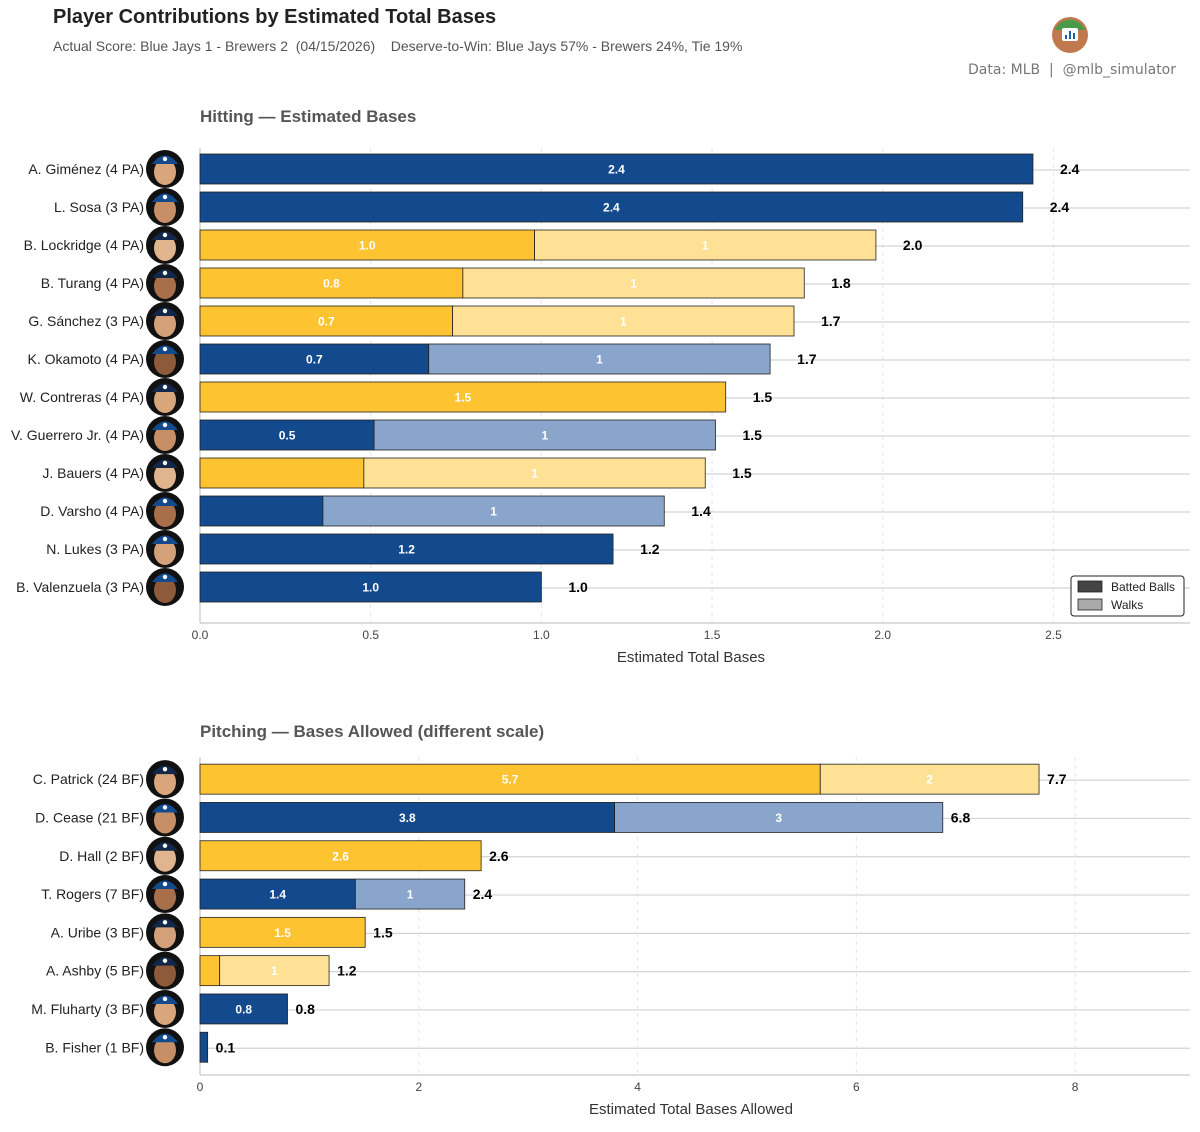 Image resolution: width=1200 pixels, height=1132 pixels. Describe the element at coordinates (541, 635) in the screenshot. I see `x-tick-label: 1.0` at that location.